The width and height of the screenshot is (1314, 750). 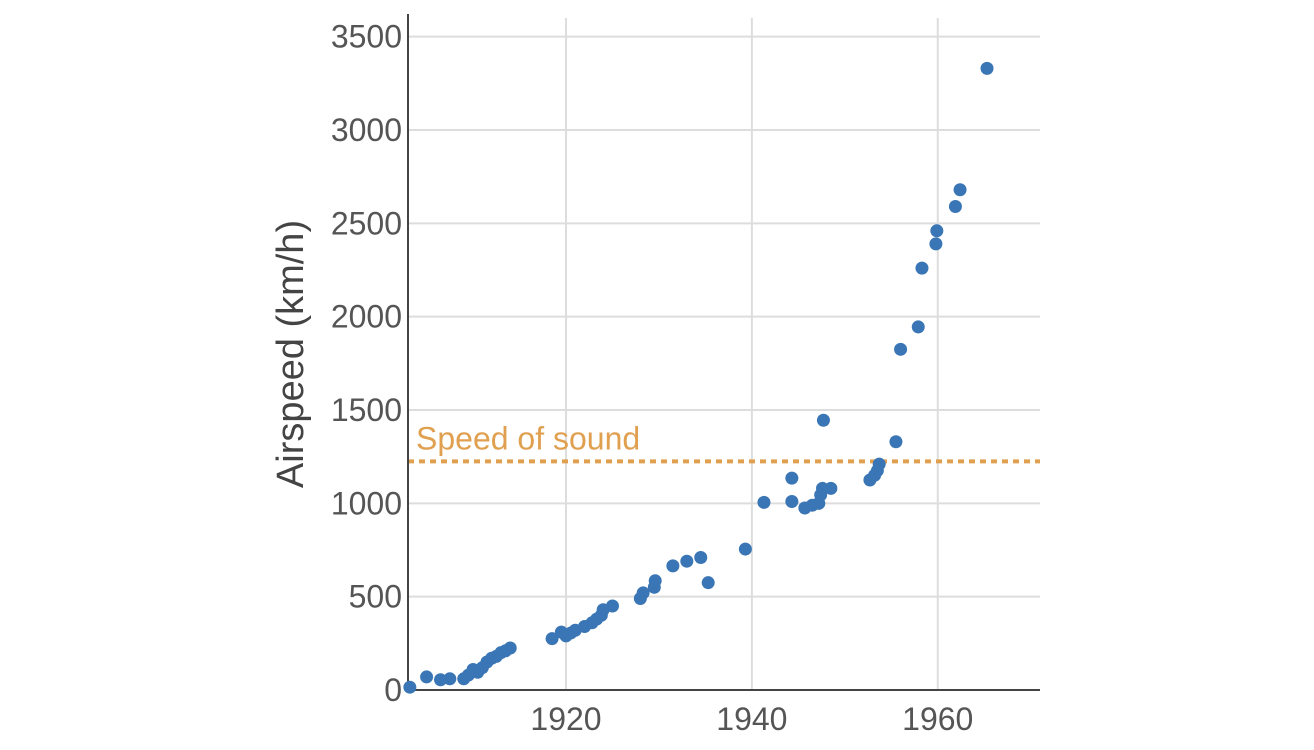 I want to click on y-tick-label-500: 500, so click(x=375, y=597).